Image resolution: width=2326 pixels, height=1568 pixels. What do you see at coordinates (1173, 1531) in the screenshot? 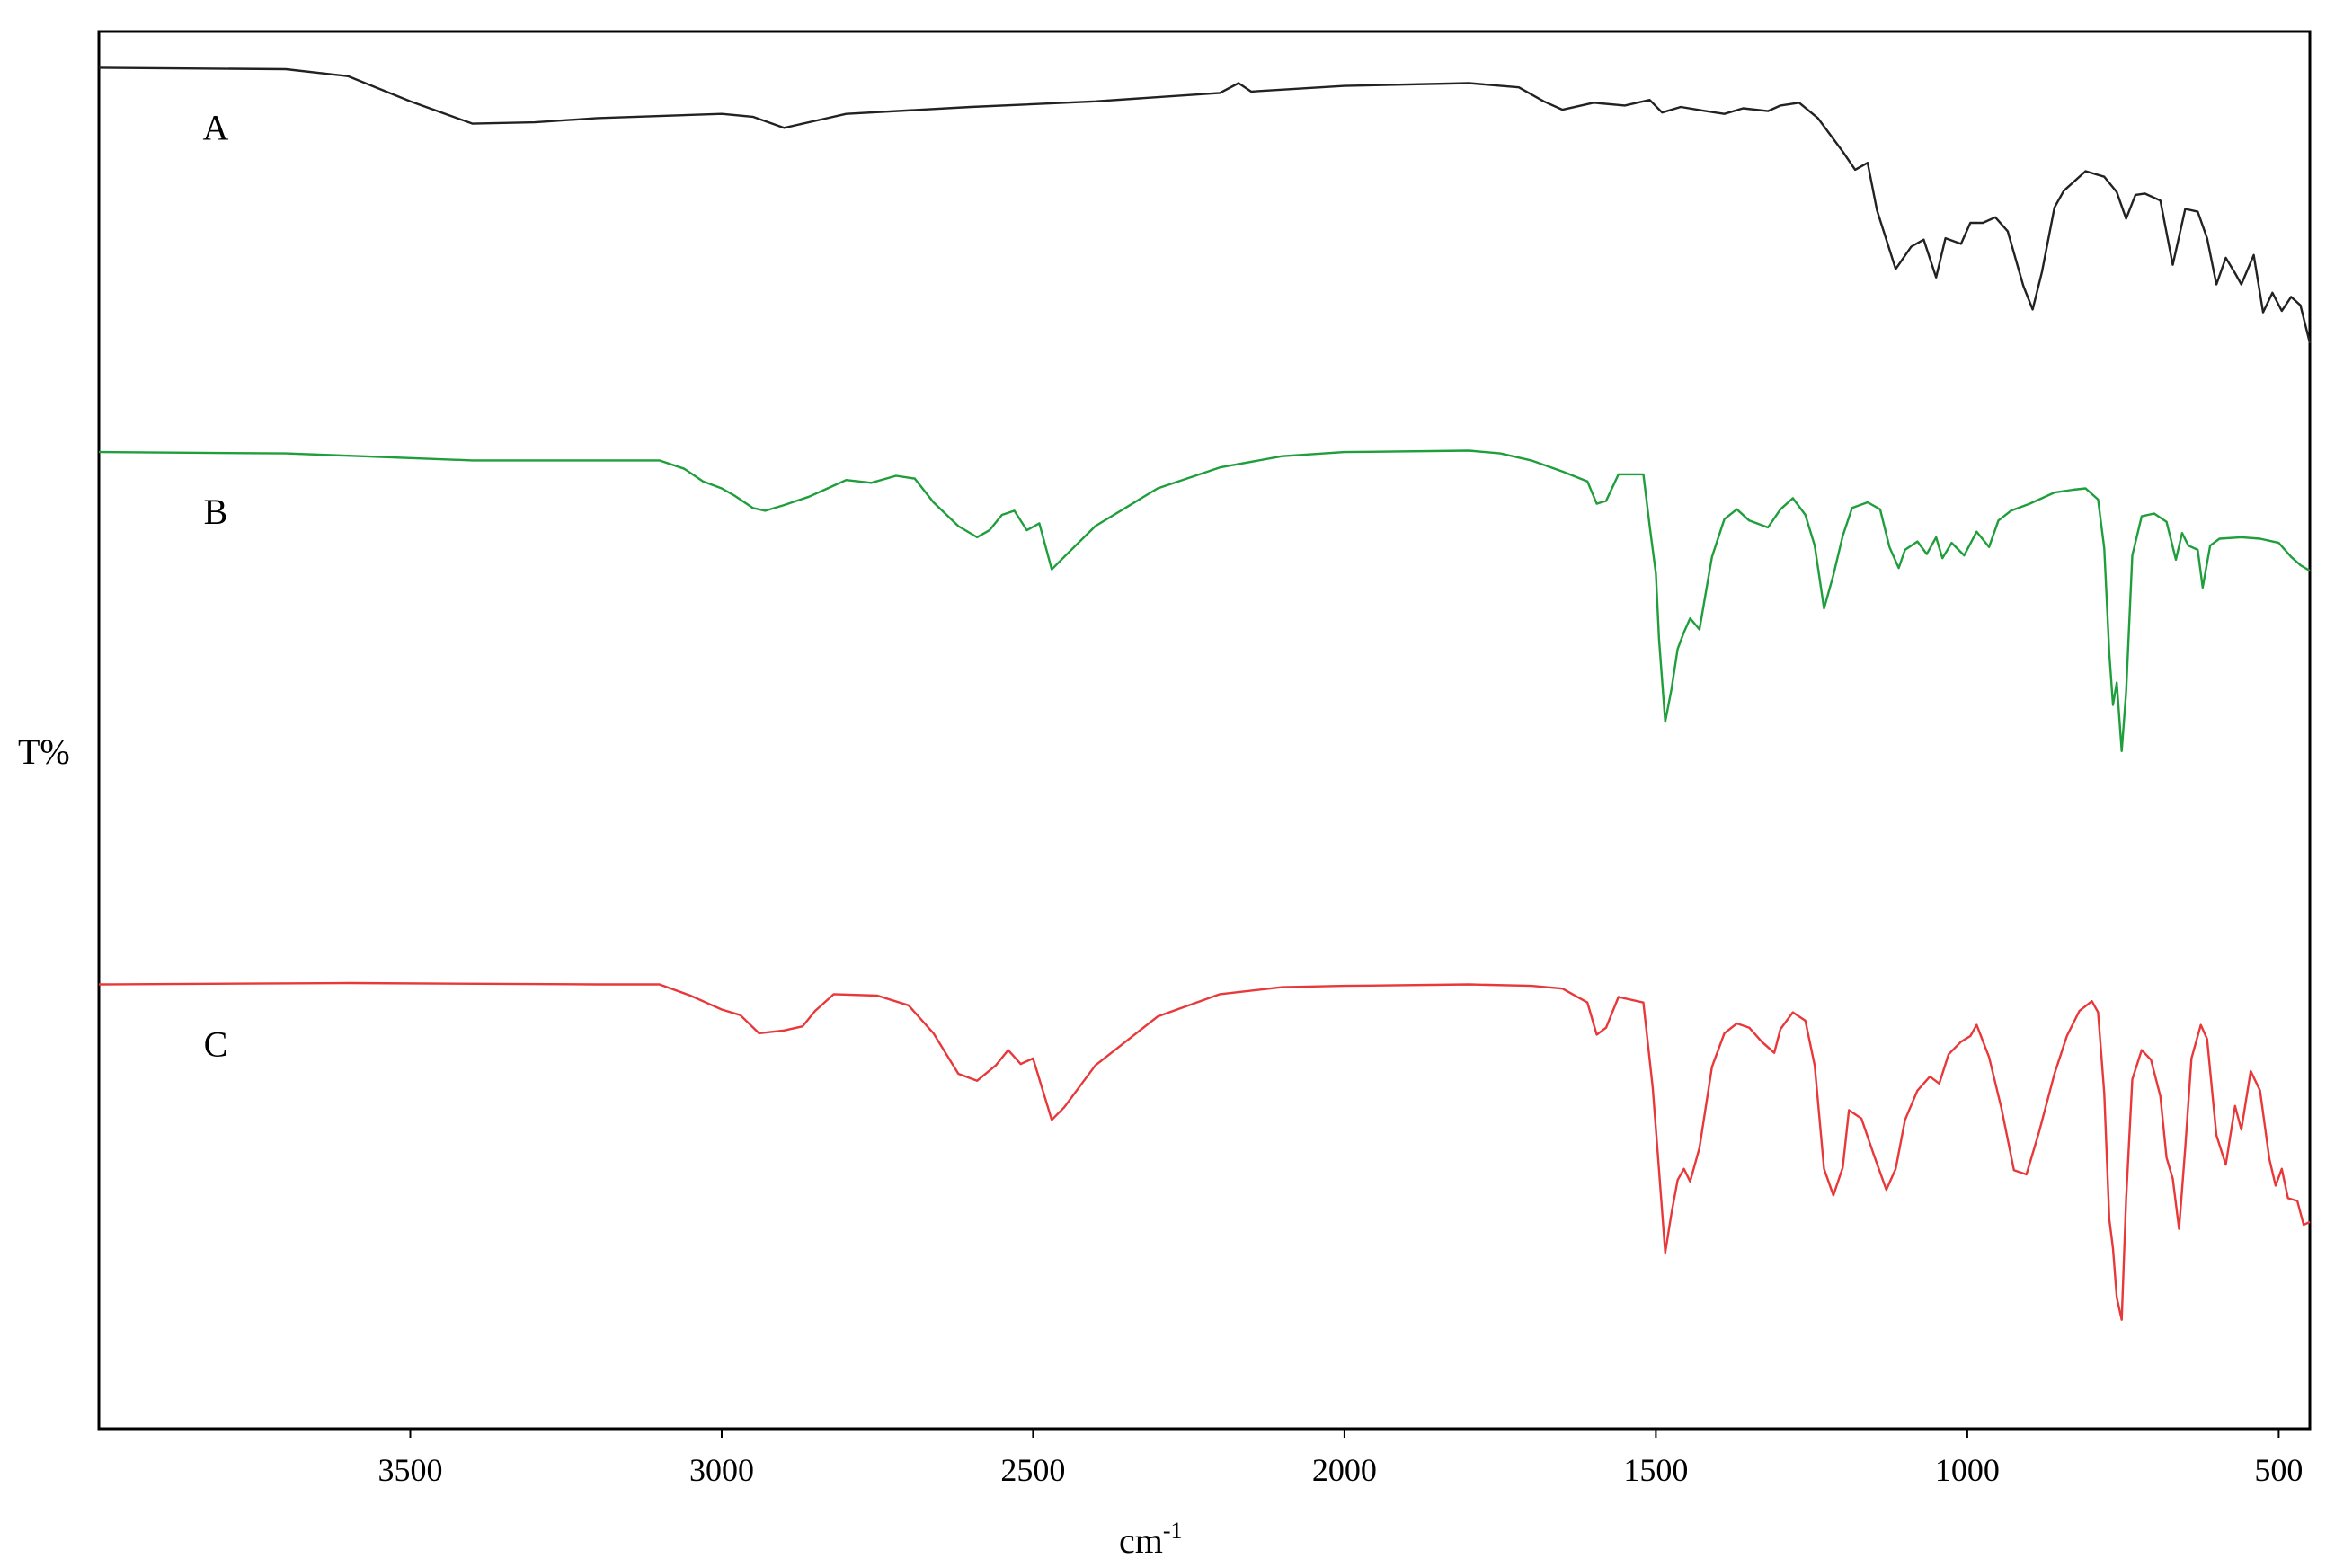
I see `x-axis-title-superscript: -1` at bounding box center [1173, 1531].